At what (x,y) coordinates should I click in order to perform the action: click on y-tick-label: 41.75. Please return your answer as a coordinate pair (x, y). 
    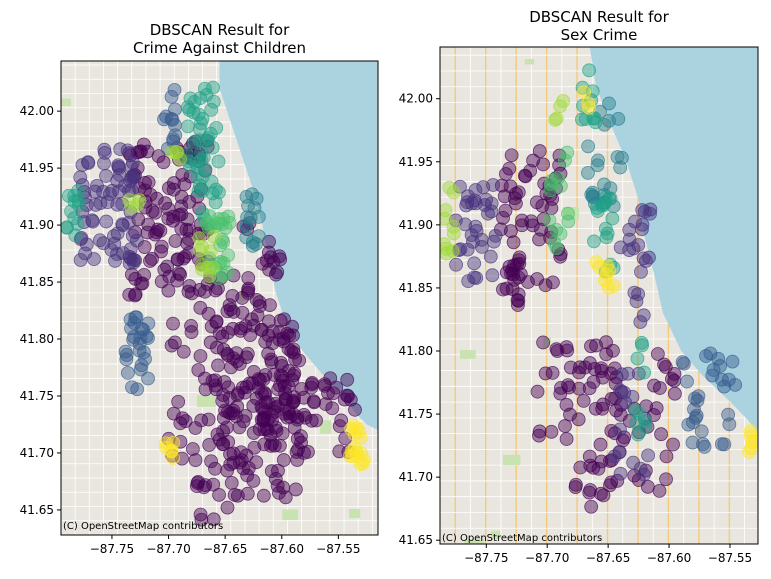
    Looking at the image, I should click on (37, 396).